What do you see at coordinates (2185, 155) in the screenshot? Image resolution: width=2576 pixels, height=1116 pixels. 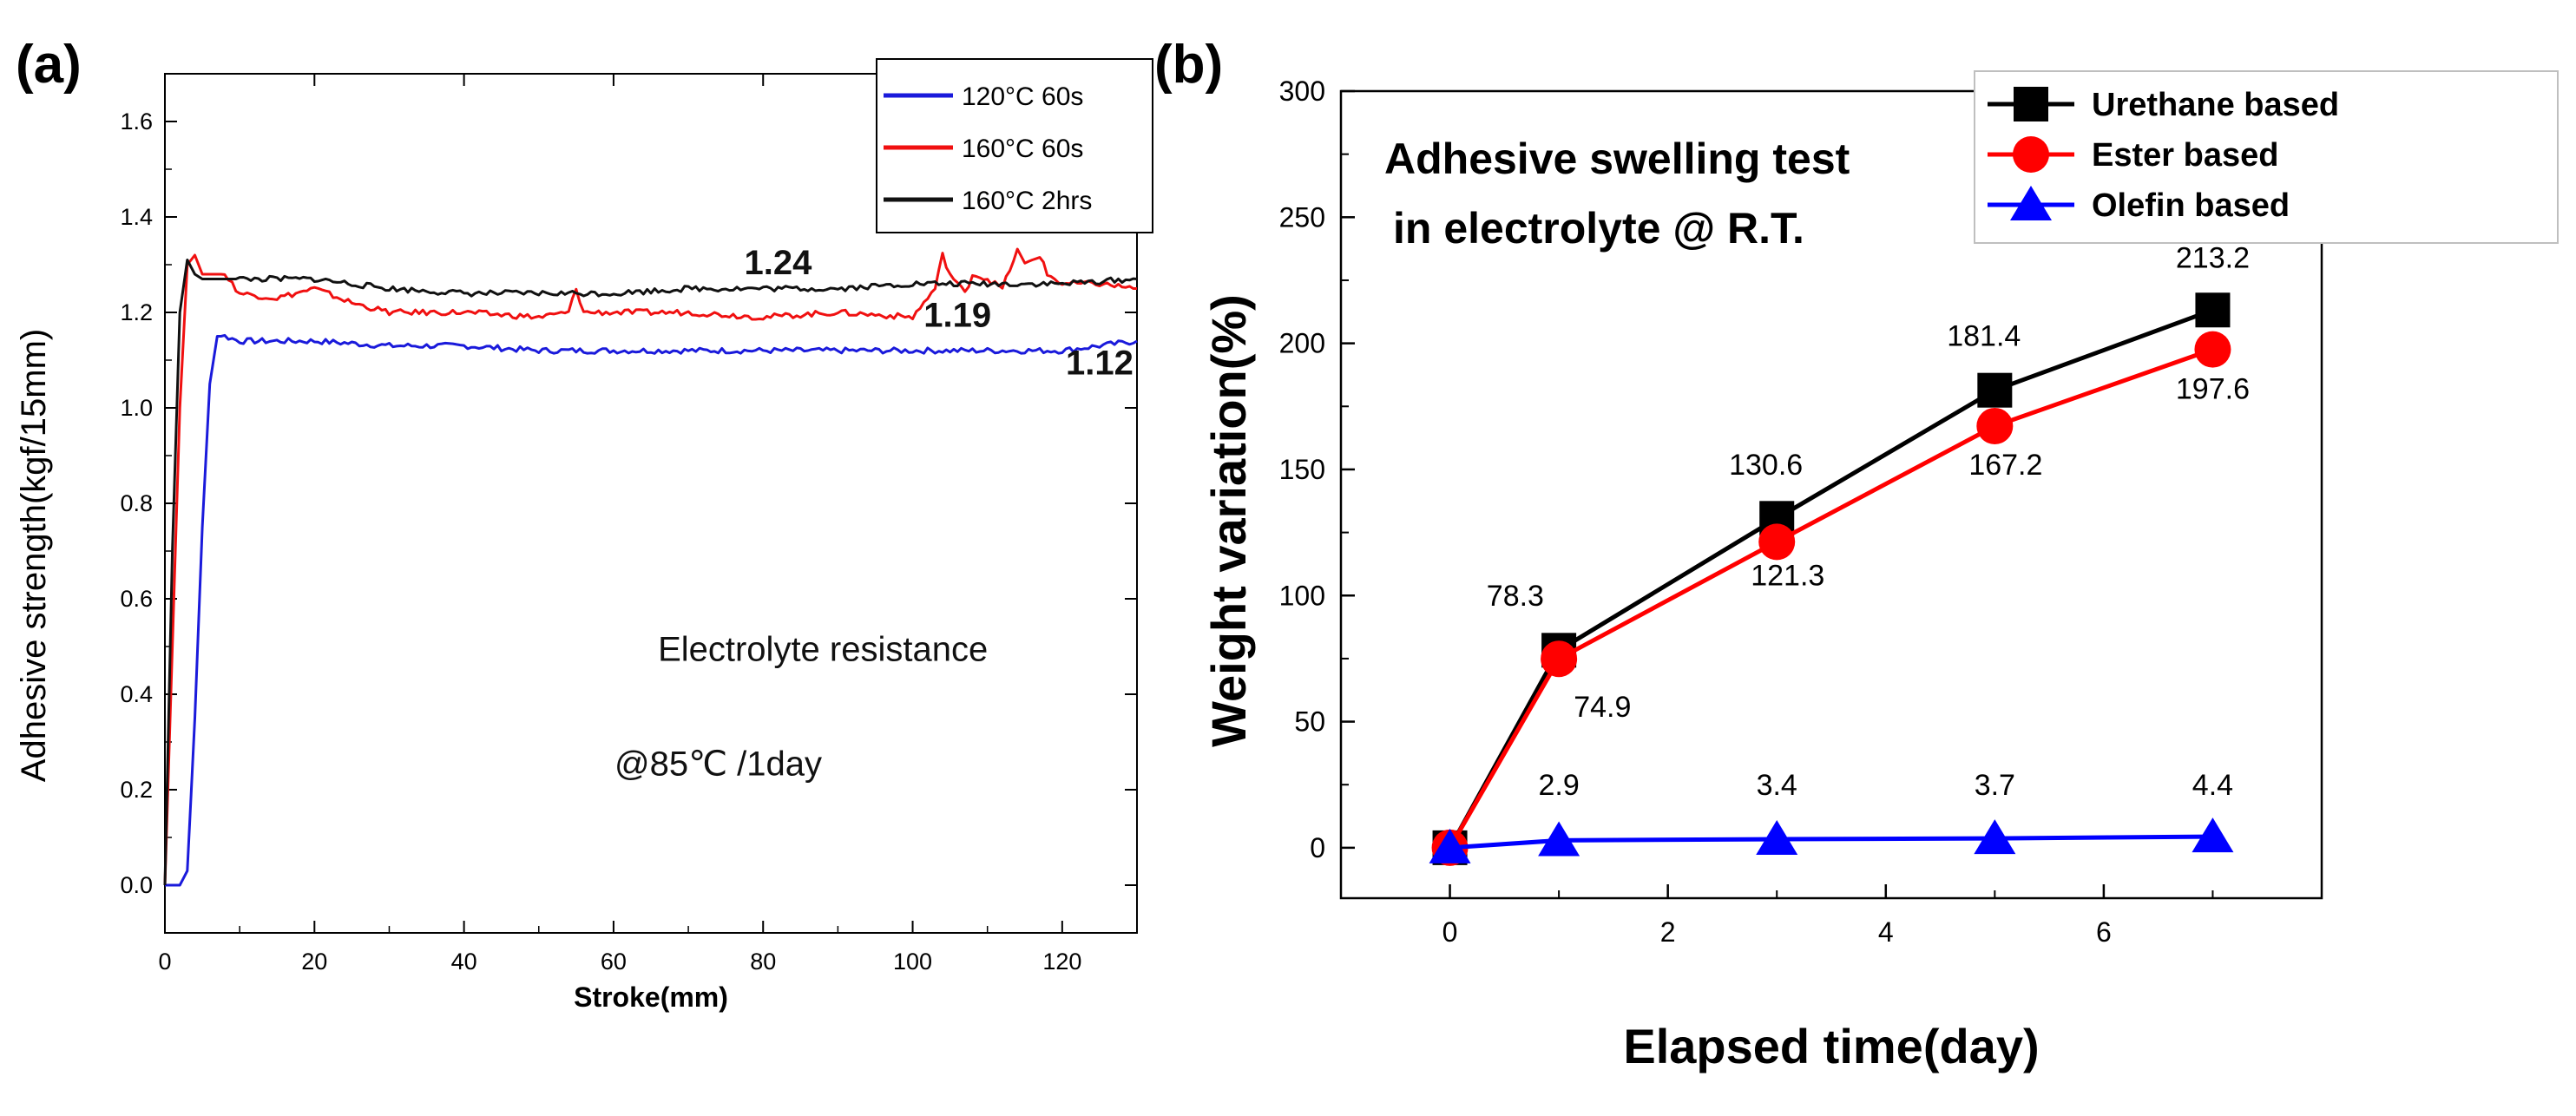 I see `legend-label: Ester based` at bounding box center [2185, 155].